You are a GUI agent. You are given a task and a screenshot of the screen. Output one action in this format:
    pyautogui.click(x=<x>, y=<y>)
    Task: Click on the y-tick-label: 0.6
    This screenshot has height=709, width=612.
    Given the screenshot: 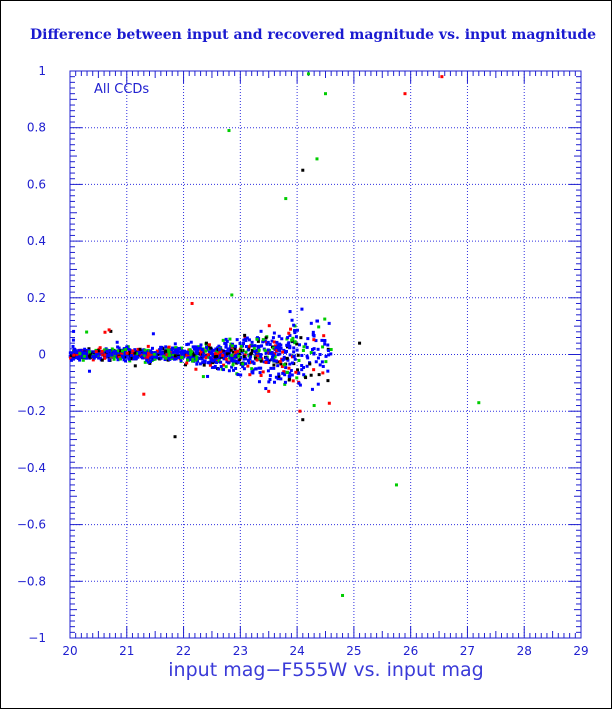 What is the action you would take?
    pyautogui.click(x=36, y=184)
    